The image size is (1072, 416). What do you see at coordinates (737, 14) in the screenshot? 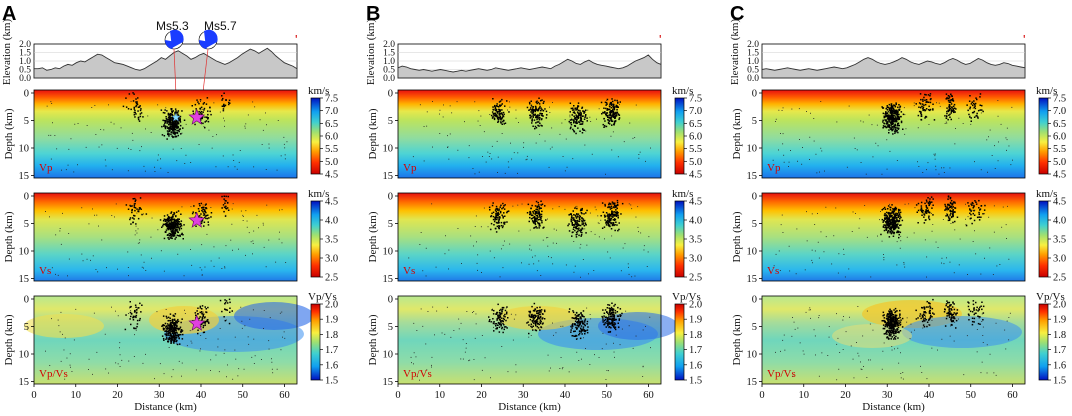
I see `panel-letter: C` at bounding box center [737, 14].